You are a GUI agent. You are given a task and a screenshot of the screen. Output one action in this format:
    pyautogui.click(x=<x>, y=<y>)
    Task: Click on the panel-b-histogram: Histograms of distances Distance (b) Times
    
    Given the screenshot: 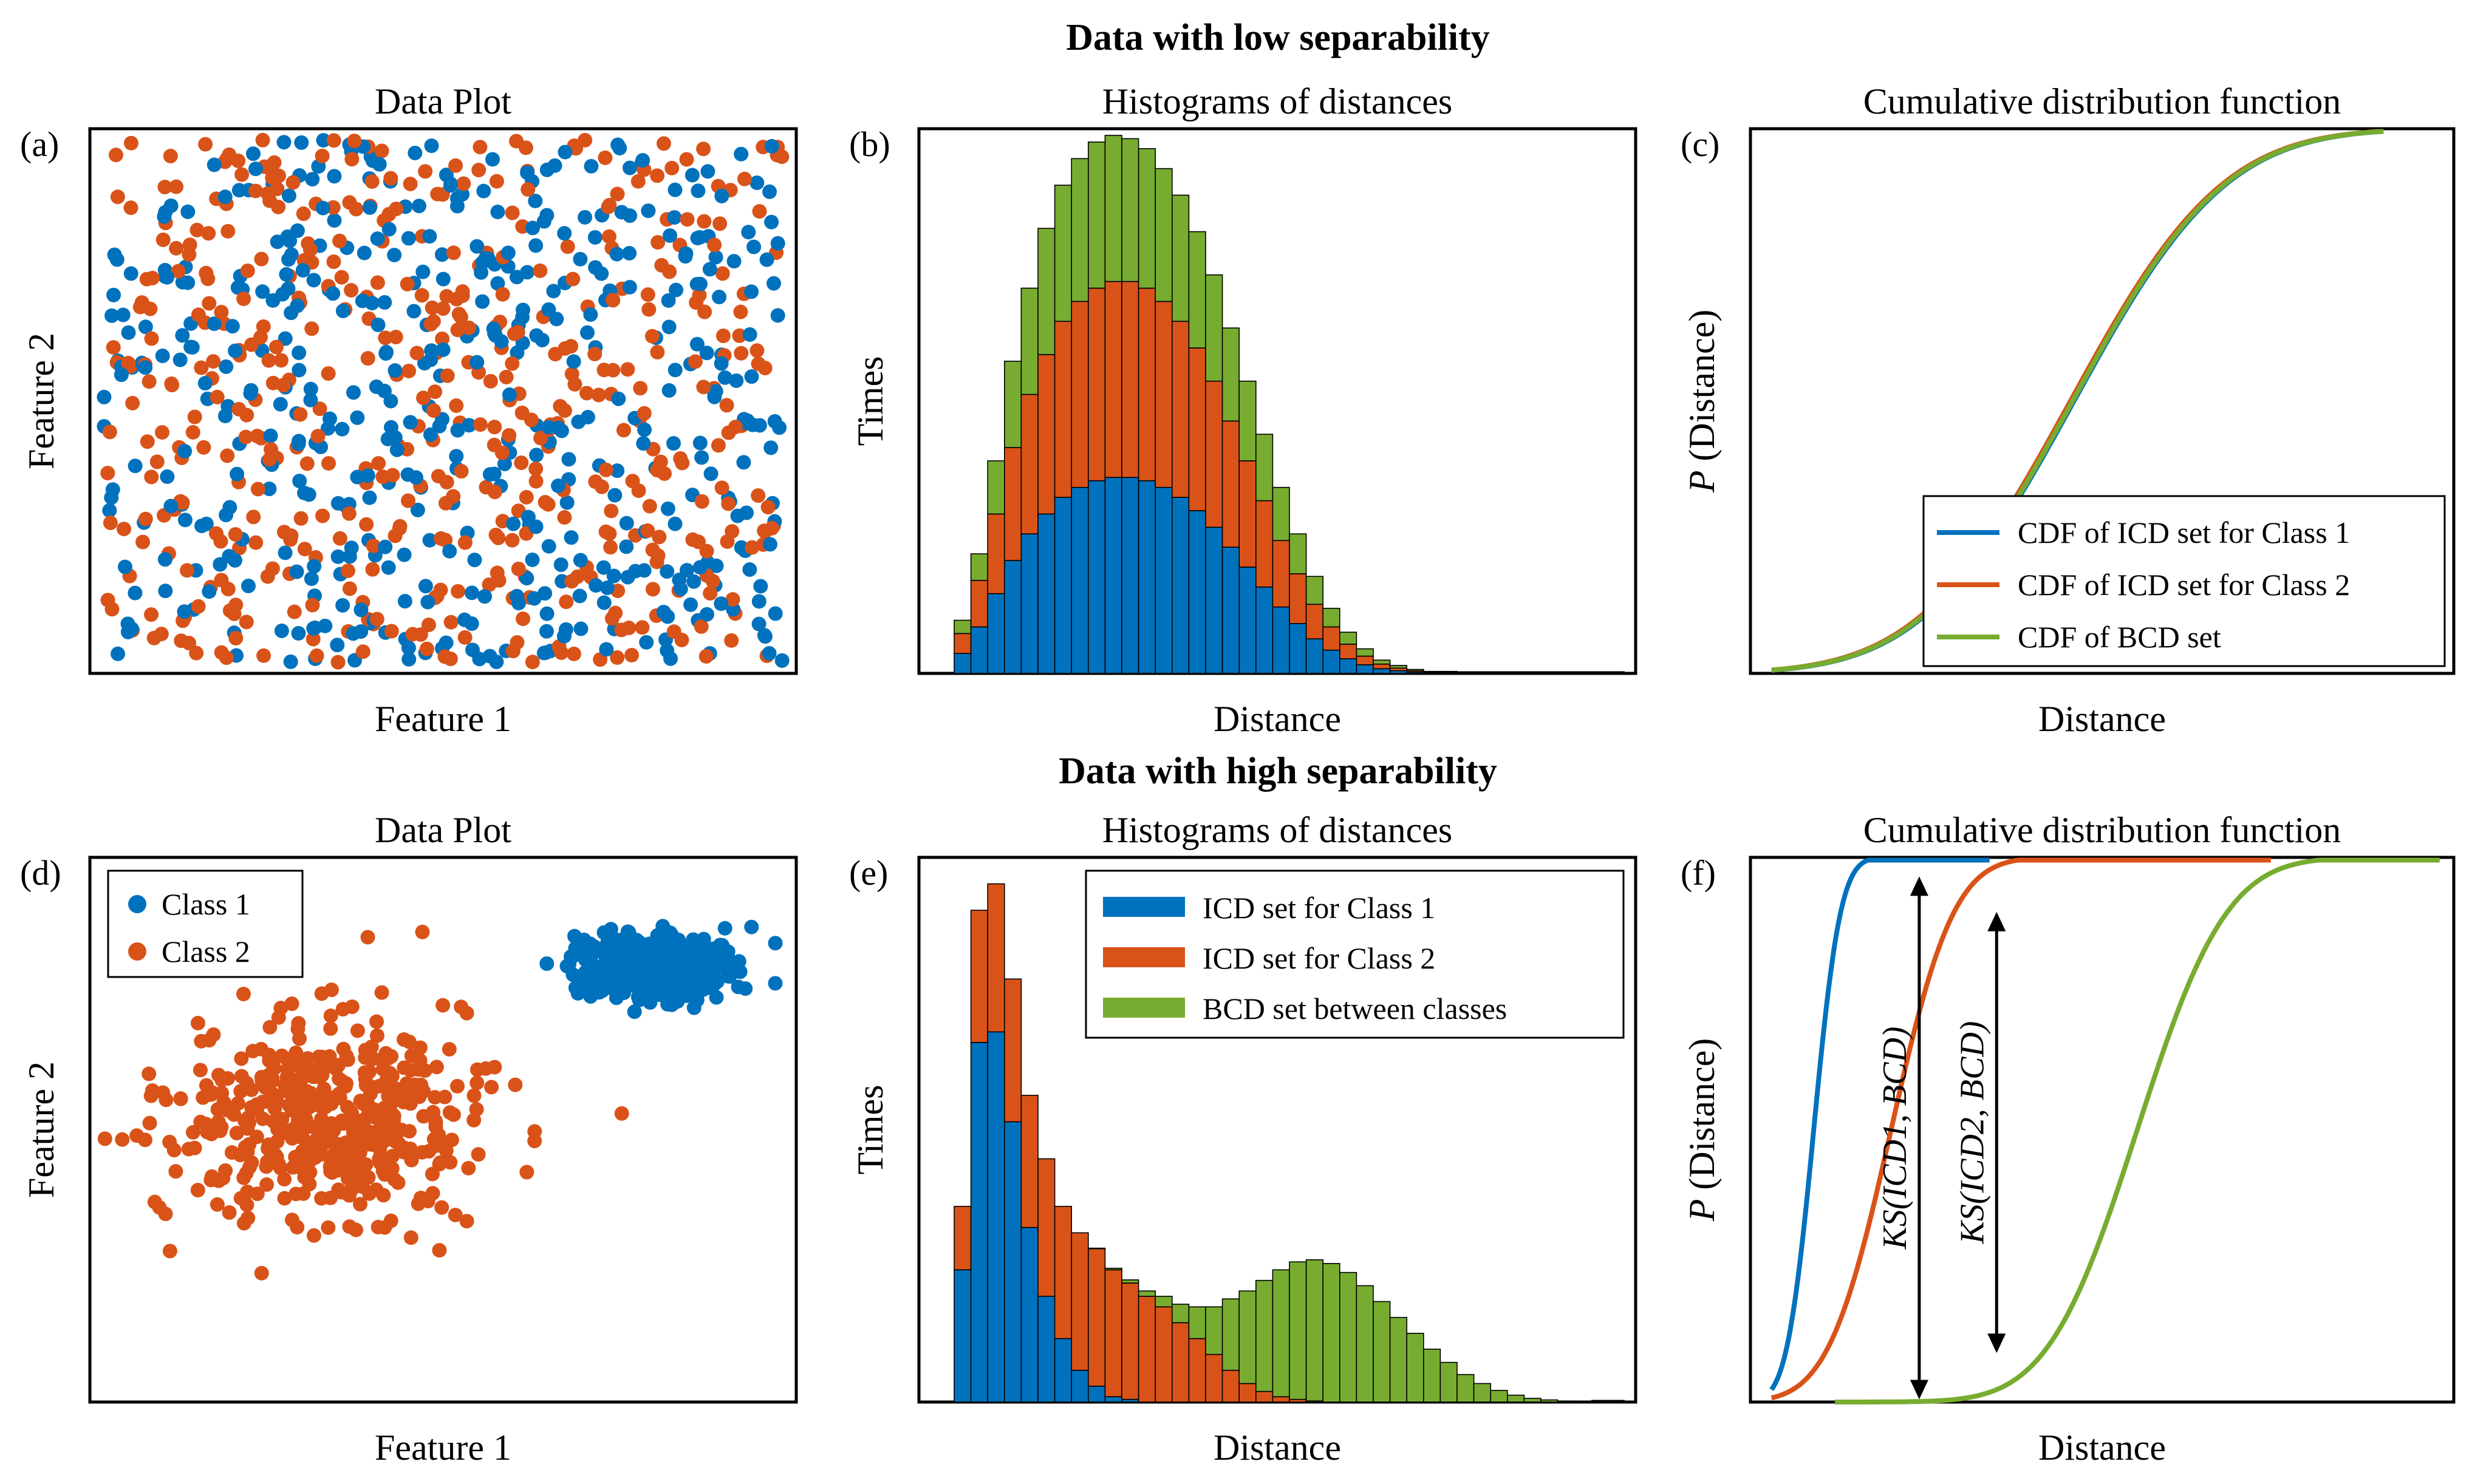 What is the action you would take?
    pyautogui.click(x=1243, y=410)
    